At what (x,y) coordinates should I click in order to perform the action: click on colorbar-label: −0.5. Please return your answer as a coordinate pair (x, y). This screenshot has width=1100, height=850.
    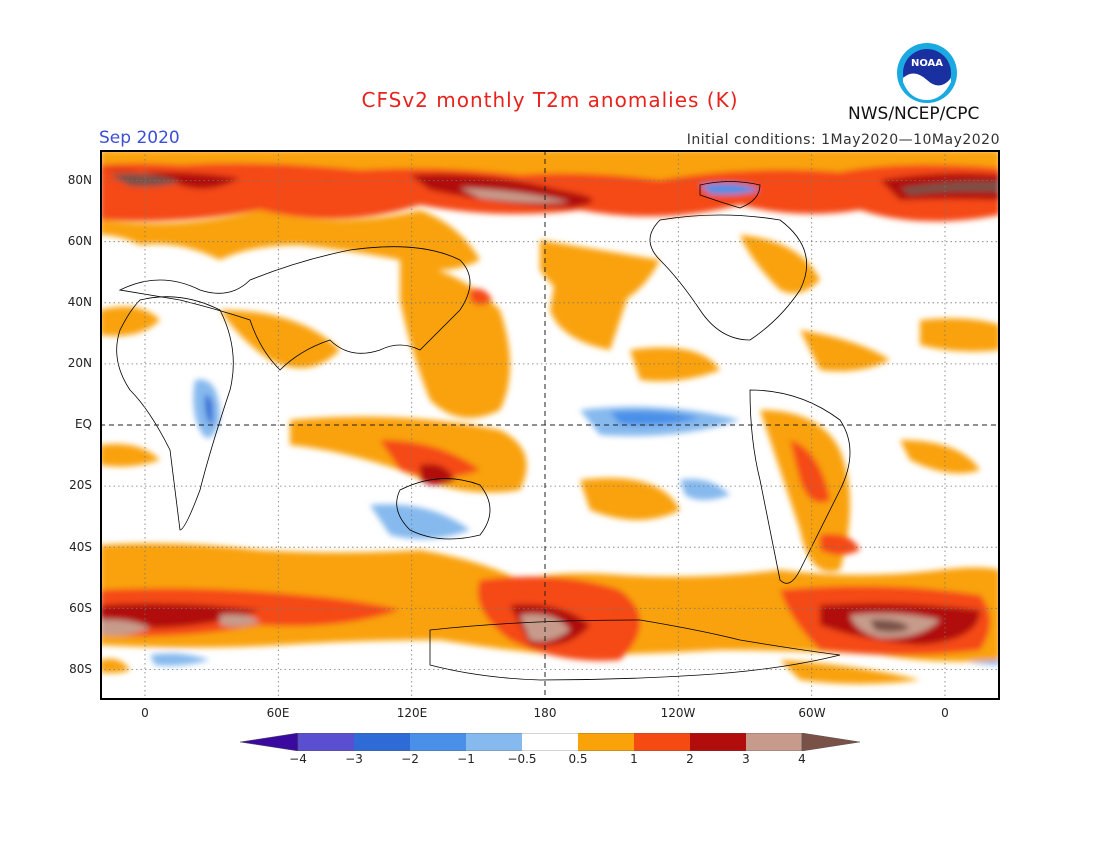
    Looking at the image, I should click on (522, 759).